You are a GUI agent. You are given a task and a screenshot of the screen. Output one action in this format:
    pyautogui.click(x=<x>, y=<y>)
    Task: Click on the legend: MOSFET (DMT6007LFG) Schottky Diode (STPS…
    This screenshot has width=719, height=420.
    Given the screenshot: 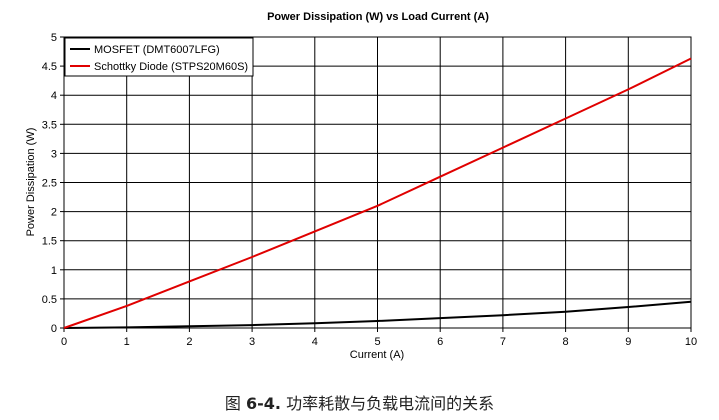 What is the action you would take?
    pyautogui.click(x=159, y=57)
    